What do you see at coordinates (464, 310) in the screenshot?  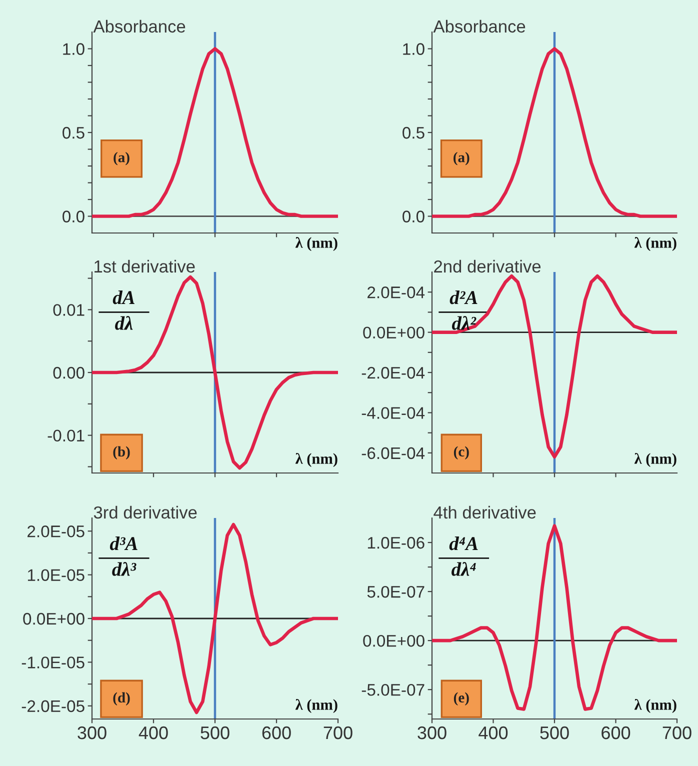 I see `y-axis-title: d²A dλ²` at bounding box center [464, 310].